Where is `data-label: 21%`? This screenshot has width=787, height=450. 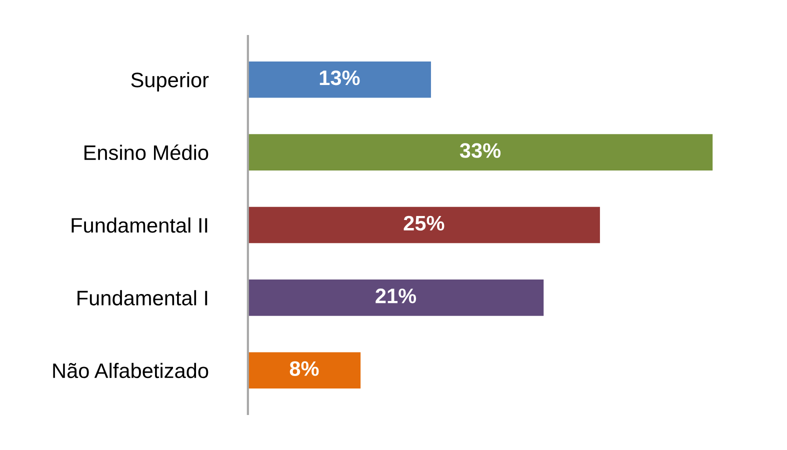 data-label: 21% is located at coordinates (396, 296).